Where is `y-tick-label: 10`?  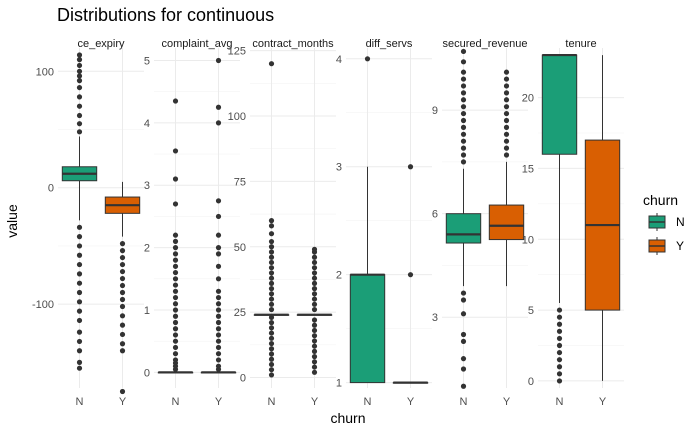 y-tick-label: 10 is located at coordinates (528, 240).